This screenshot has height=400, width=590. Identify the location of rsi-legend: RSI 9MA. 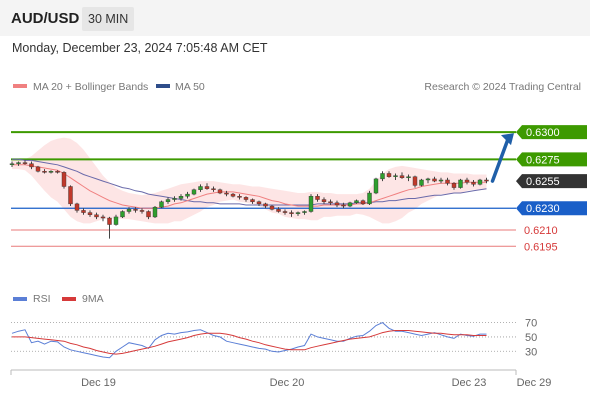
(58, 299).